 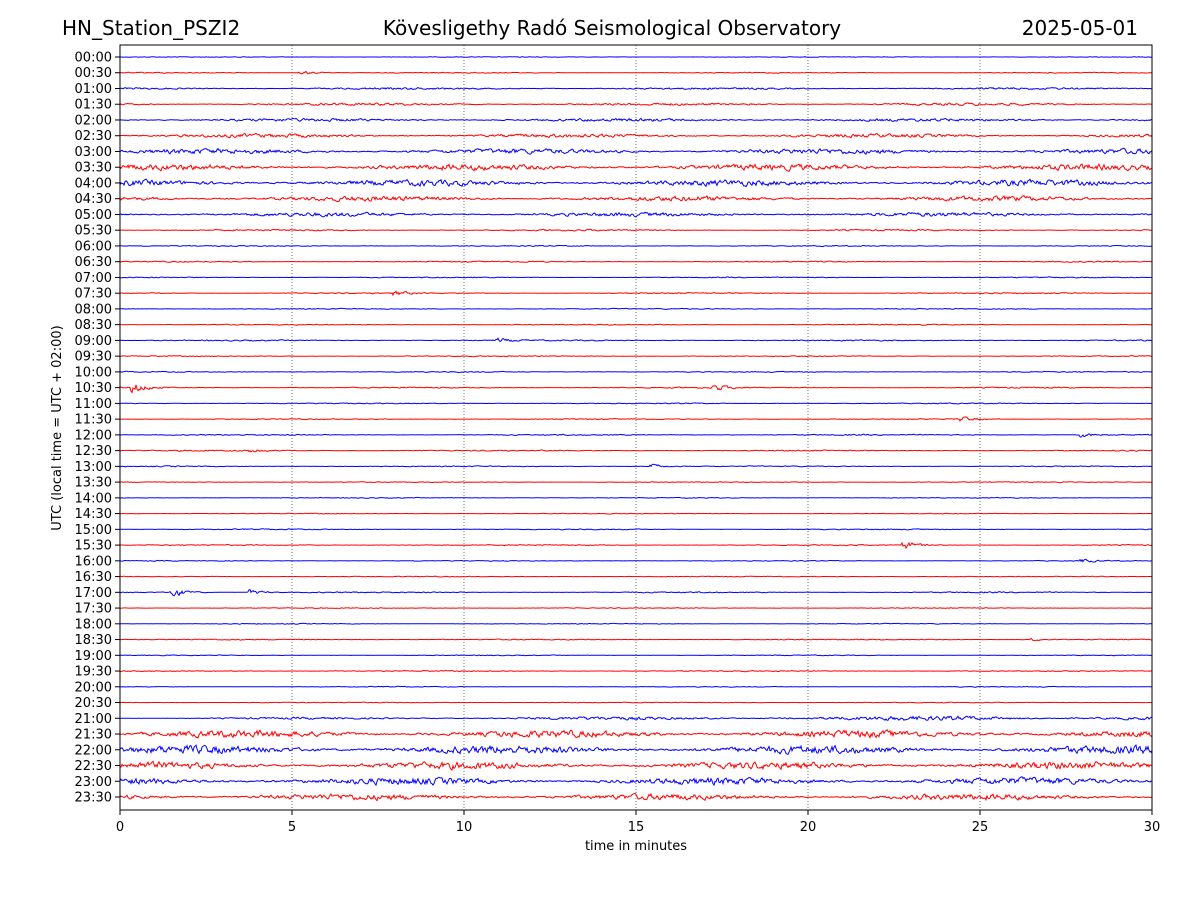 What do you see at coordinates (93, 215) in the screenshot?
I see `y-tick-label: 05:00` at bounding box center [93, 215].